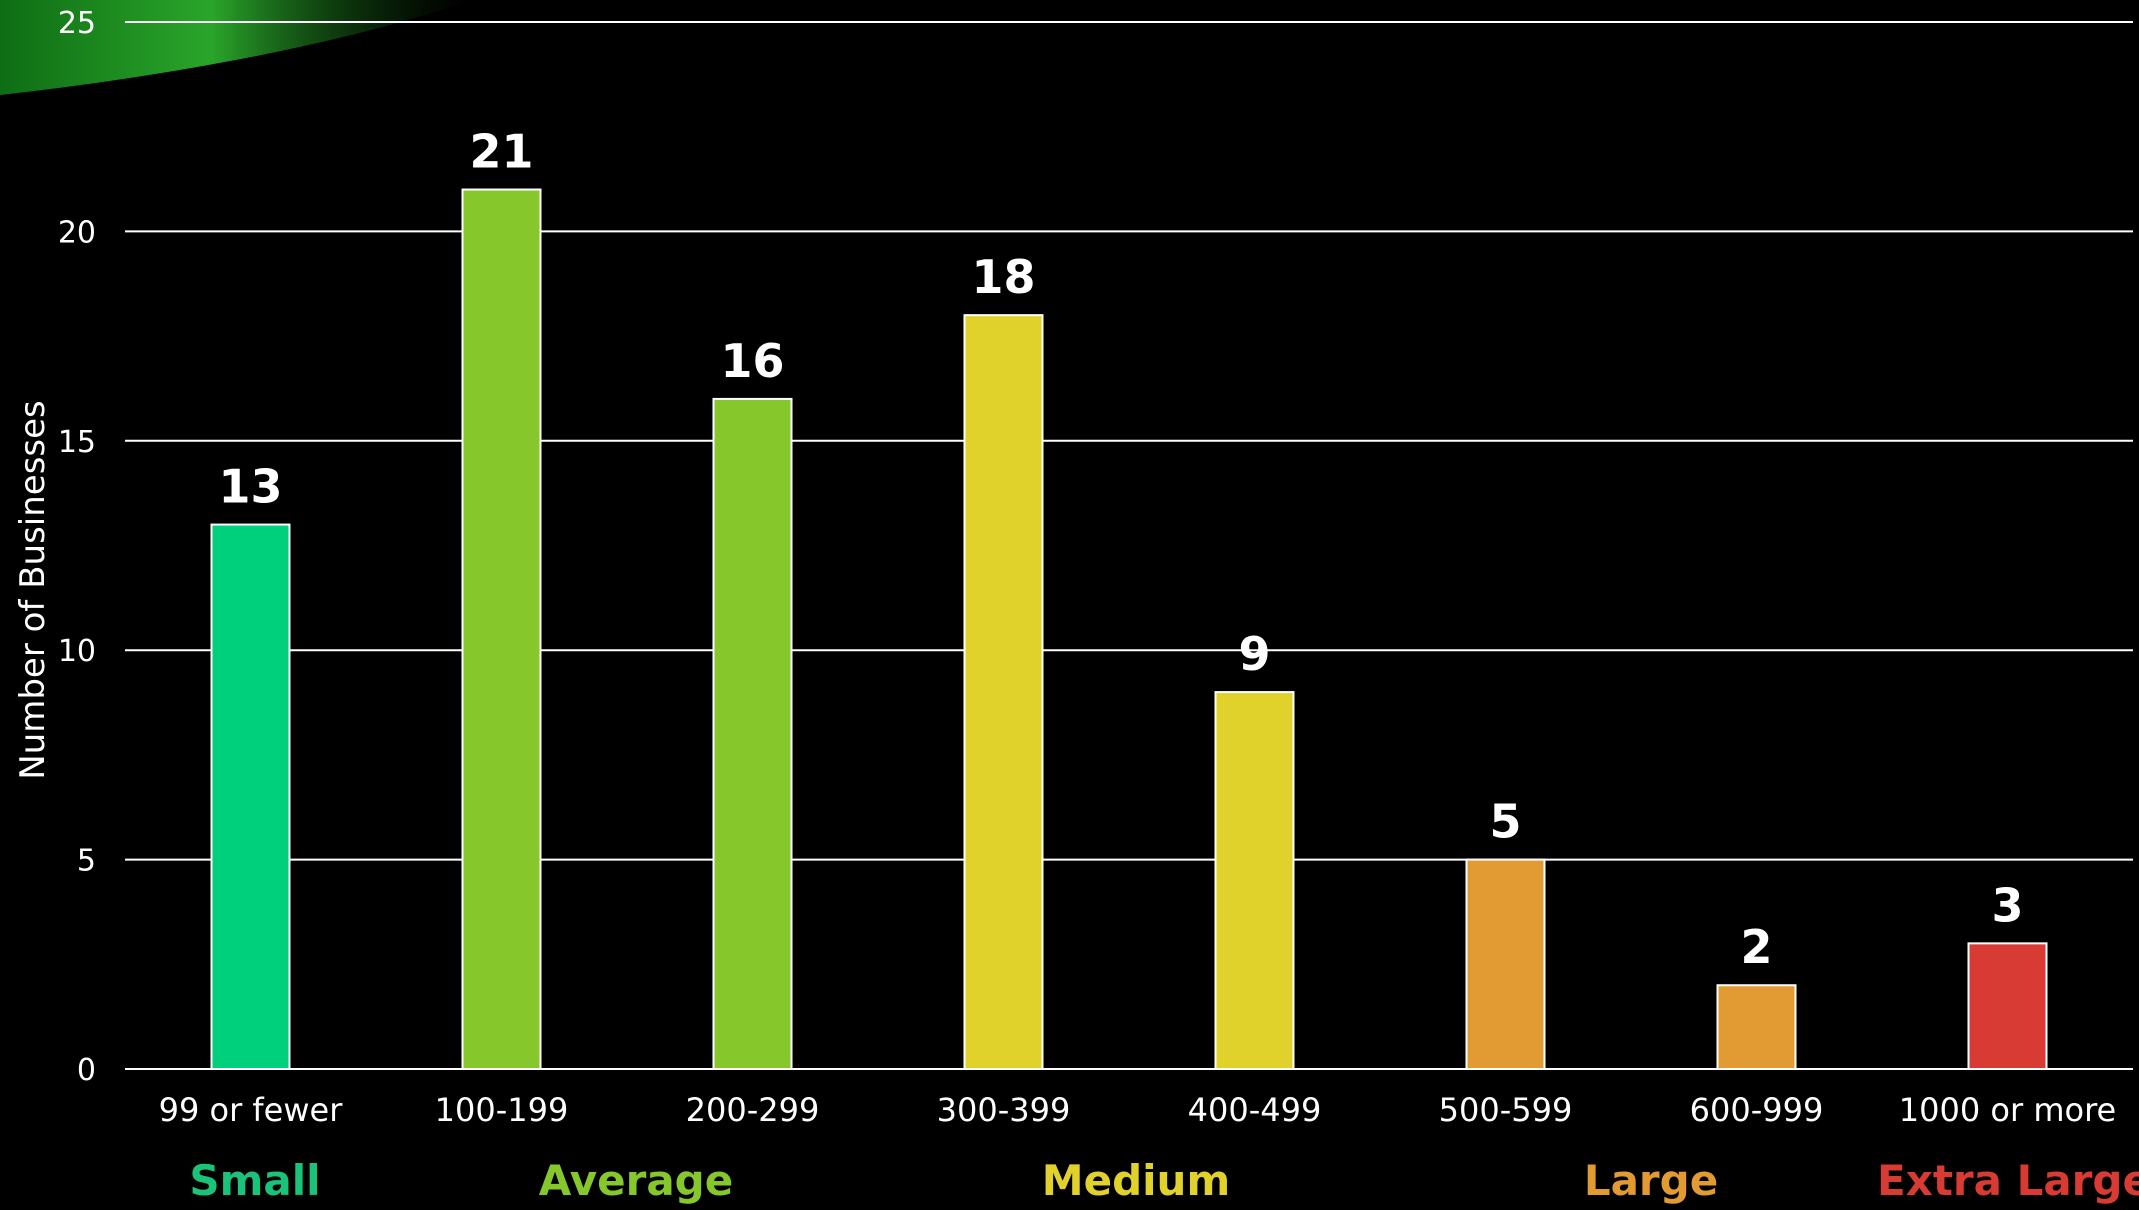 The image size is (2139, 1210). What do you see at coordinates (1651, 1180) in the screenshot?
I see `size-group-label: Large` at bounding box center [1651, 1180].